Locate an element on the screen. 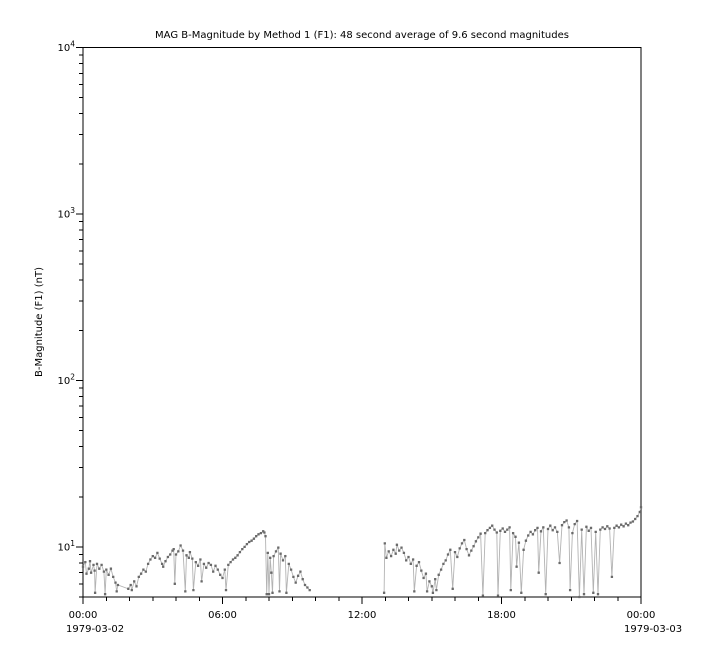 This screenshot has width=724, height=656. data-line is located at coordinates (512, 552).